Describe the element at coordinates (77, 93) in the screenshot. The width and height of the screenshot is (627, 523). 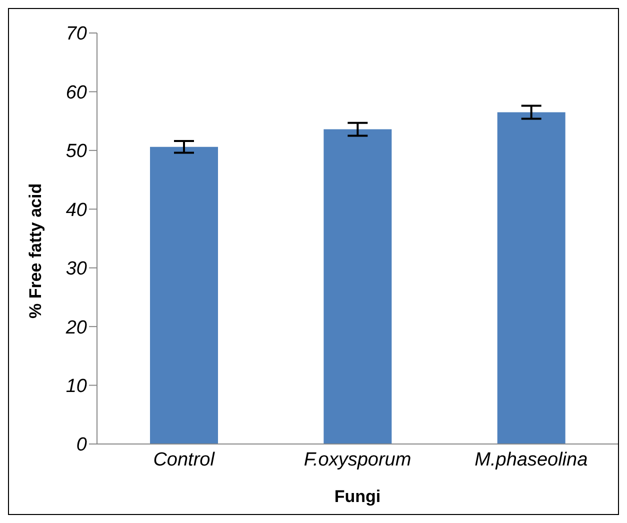
I see `y-tick-label: 60` at that location.